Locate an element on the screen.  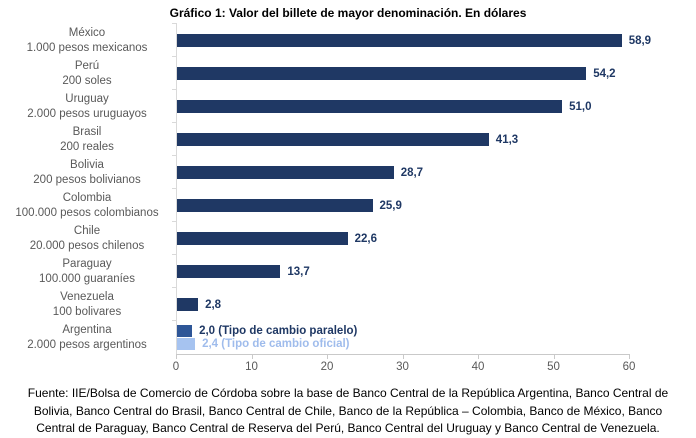
plot-cell: 51,0 is located at coordinates (434, 106).